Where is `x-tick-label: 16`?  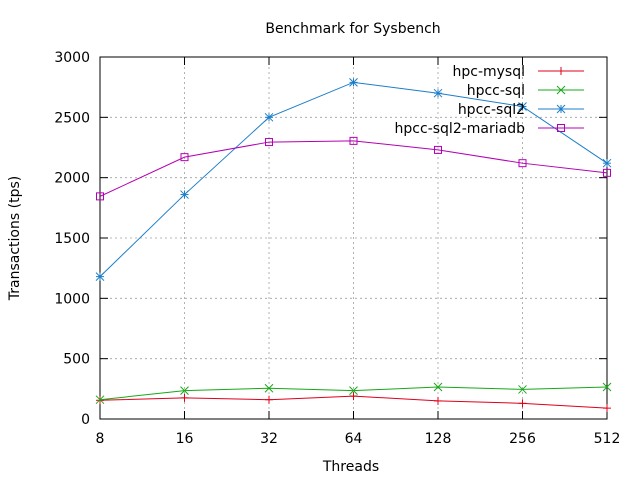
x-tick-label: 16 is located at coordinates (185, 439).